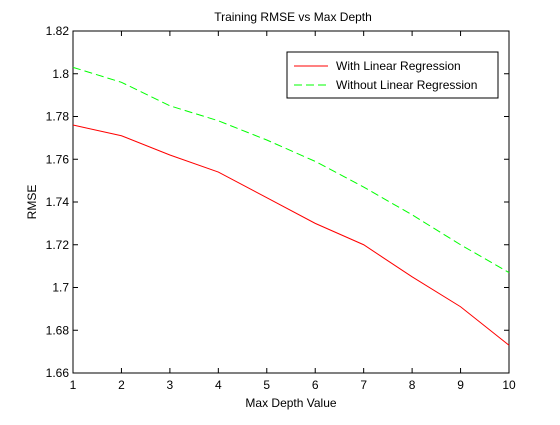  I want to click on x-tick-label: 1, so click(73, 385).